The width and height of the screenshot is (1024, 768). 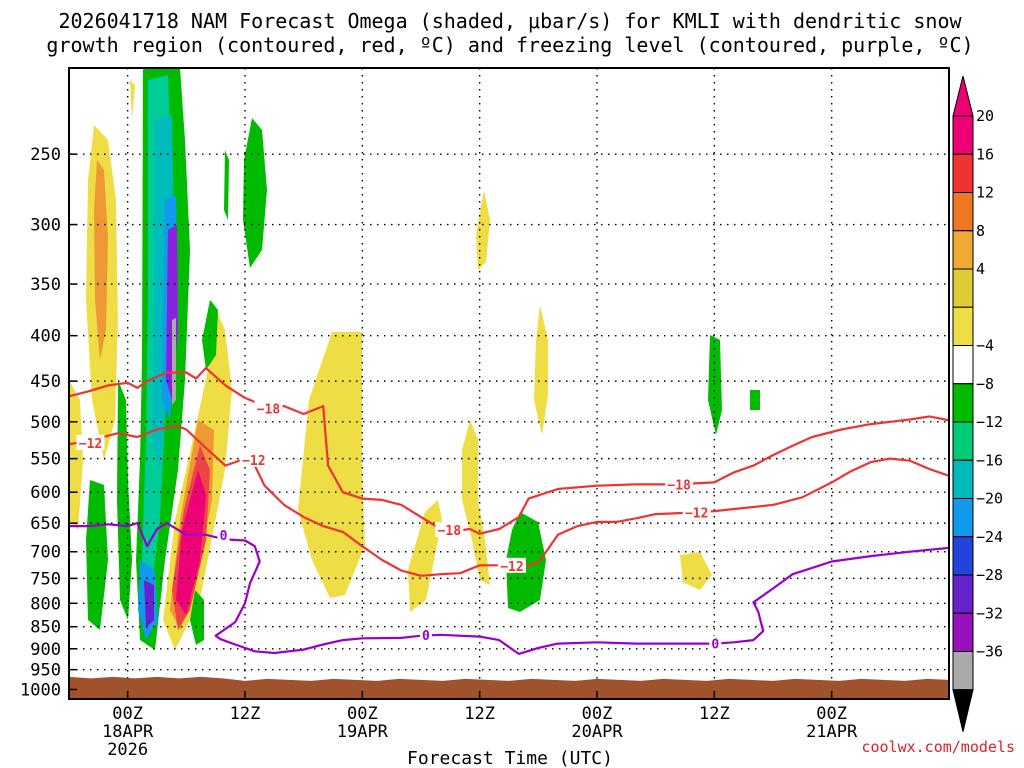 What do you see at coordinates (174, 361) in the screenshot?
I see `omega-gray-blob` at bounding box center [174, 361].